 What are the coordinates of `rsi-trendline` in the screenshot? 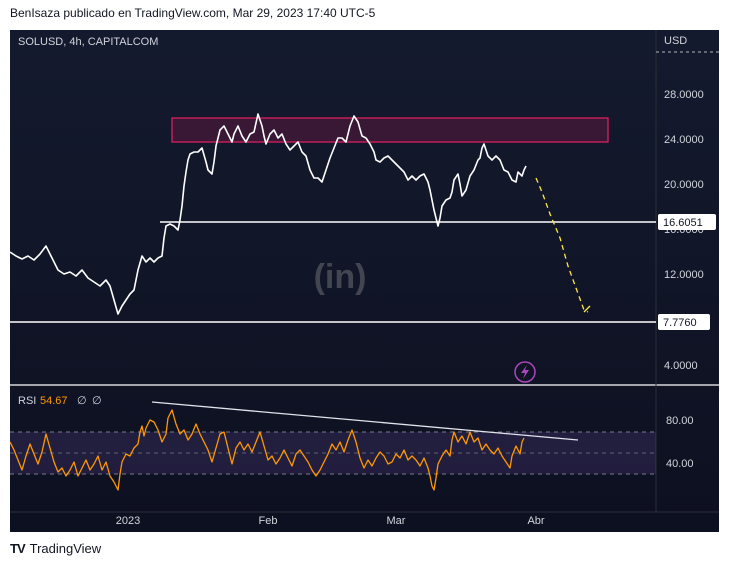 It's located at (365, 421).